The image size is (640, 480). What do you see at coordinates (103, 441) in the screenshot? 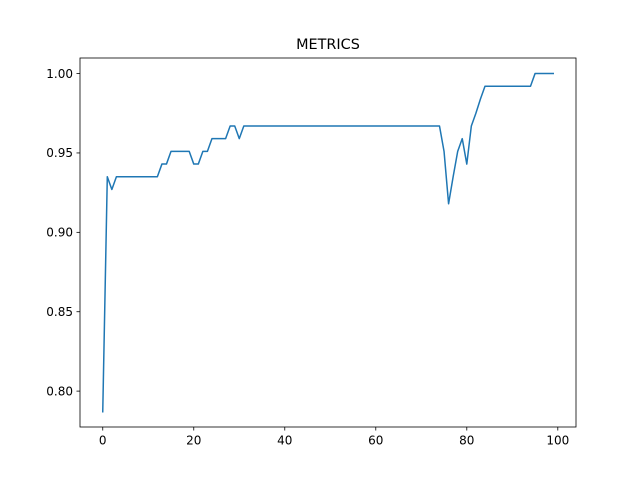
I see `x-tick-label: 0` at bounding box center [103, 441].